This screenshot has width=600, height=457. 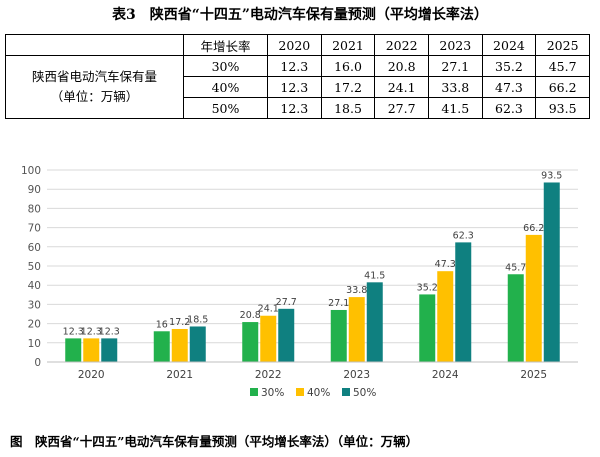 I want to click on table-title: 表3 陕西省“十四五”电动汽车保有量预测（平均增长率法）, so click(x=300, y=15).